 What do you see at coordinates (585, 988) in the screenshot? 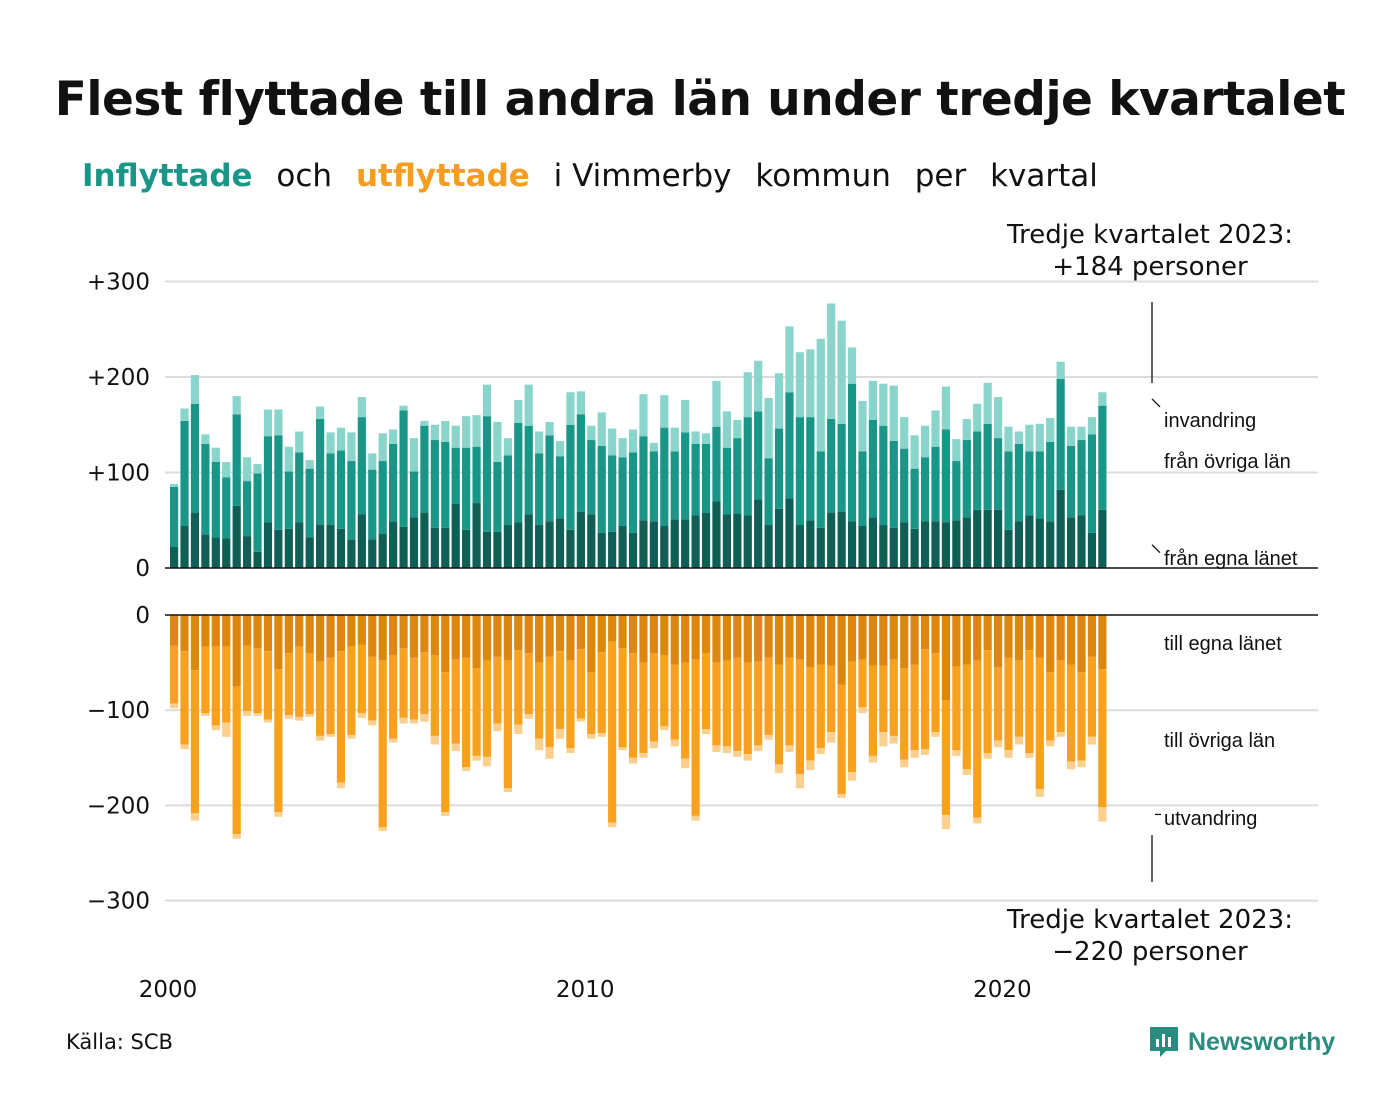
I see `x-tick-label: 2010` at bounding box center [585, 988].